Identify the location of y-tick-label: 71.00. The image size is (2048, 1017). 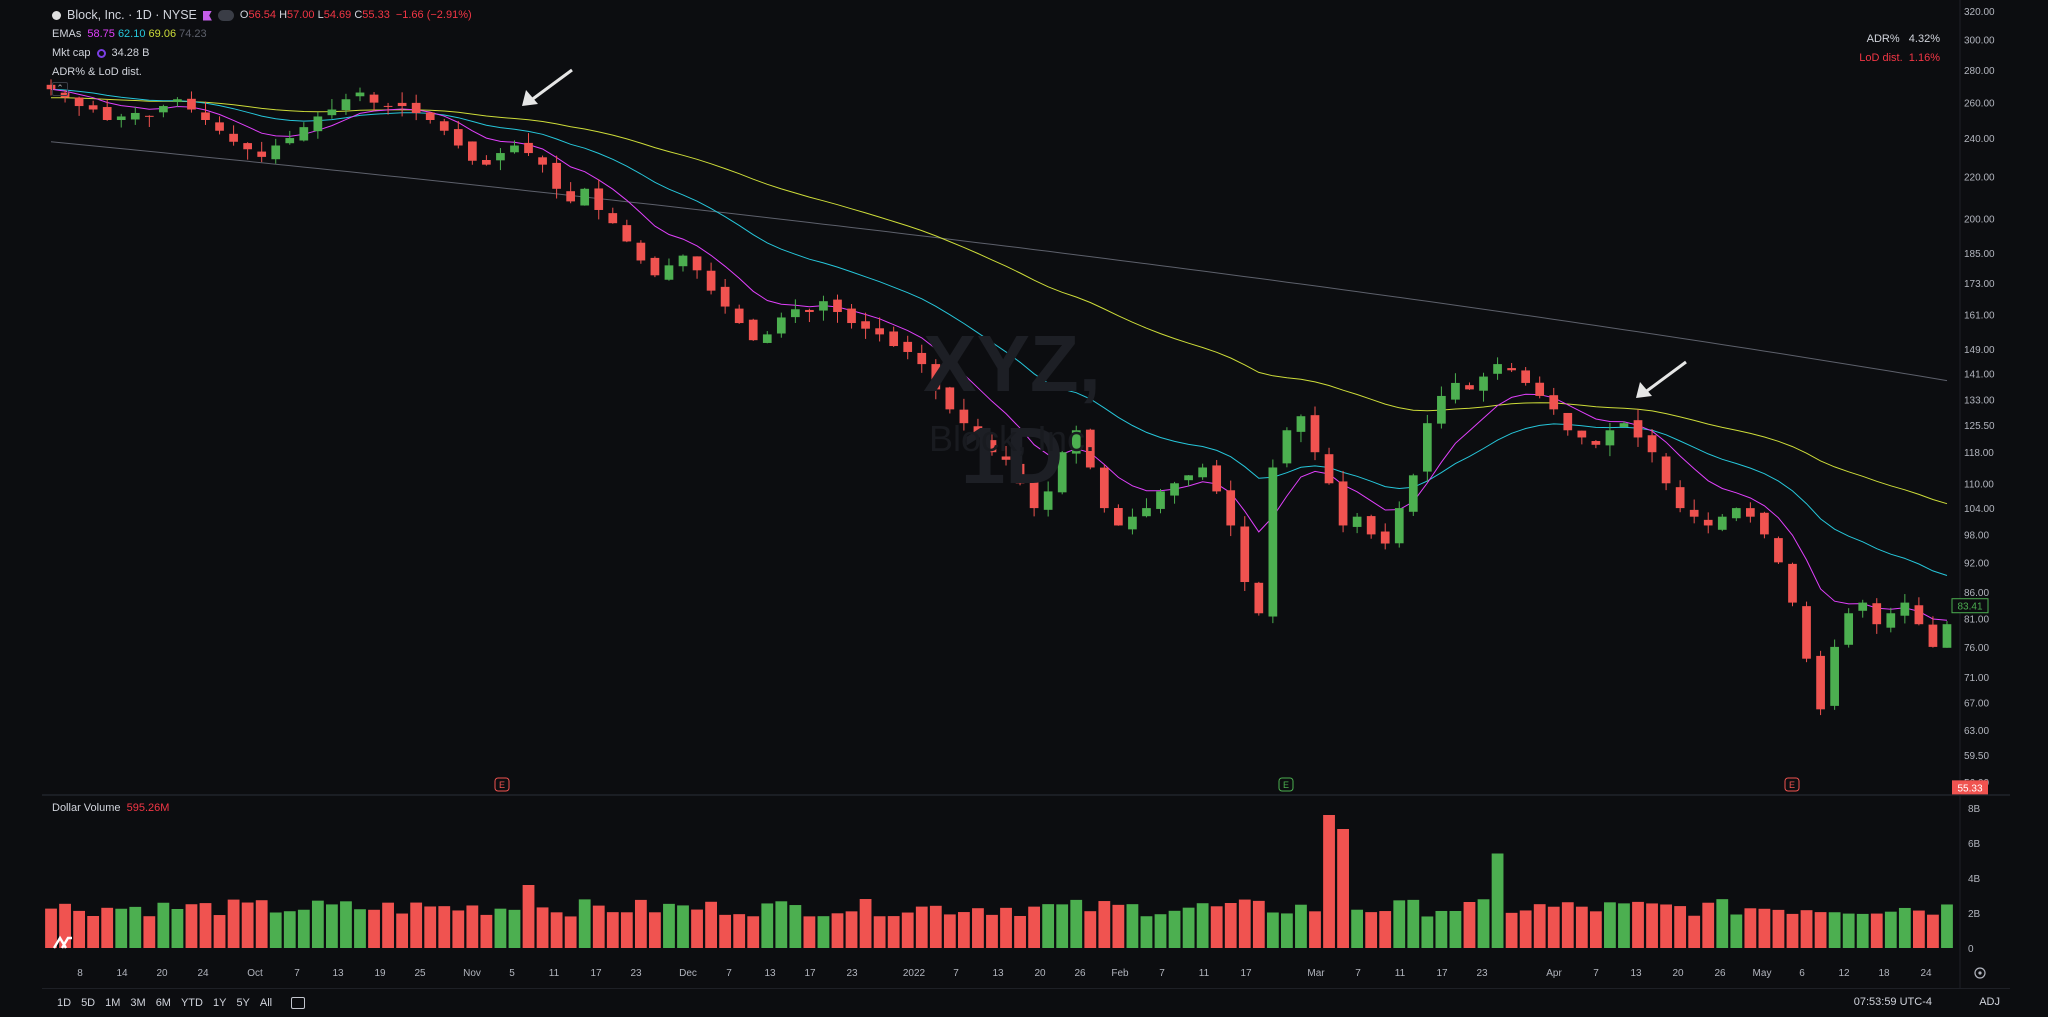
(1976, 678).